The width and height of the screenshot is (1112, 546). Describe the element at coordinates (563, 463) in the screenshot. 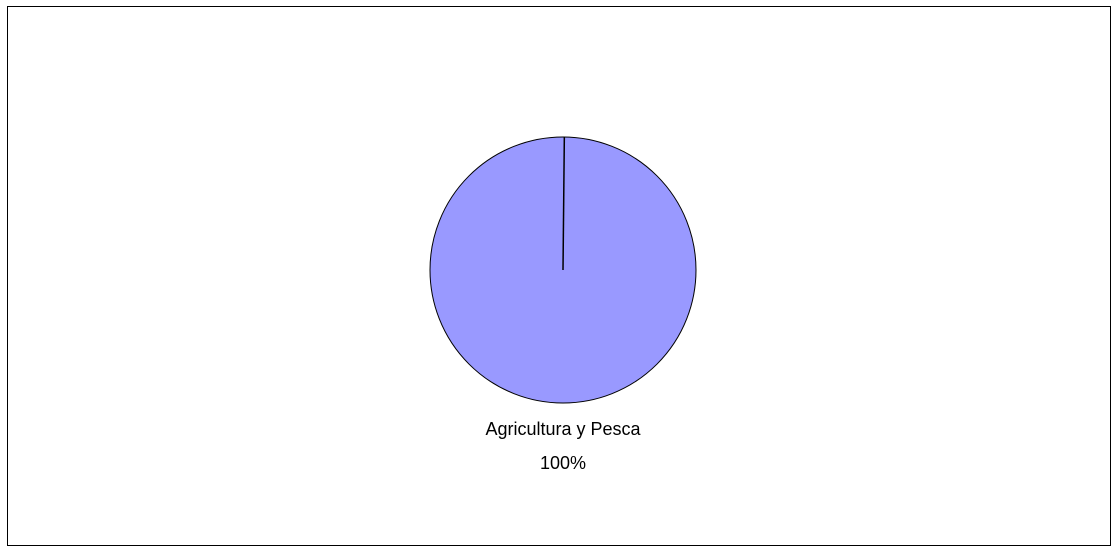

I see `slice-label-percent: 100%` at that location.